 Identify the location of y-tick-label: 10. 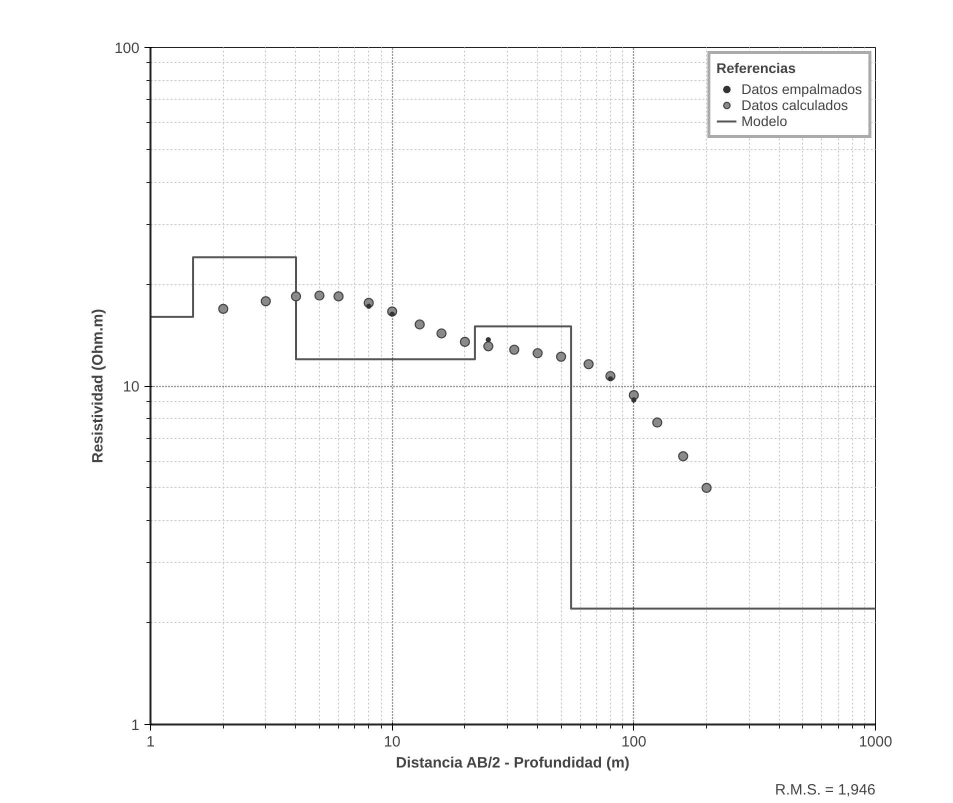
(131, 387).